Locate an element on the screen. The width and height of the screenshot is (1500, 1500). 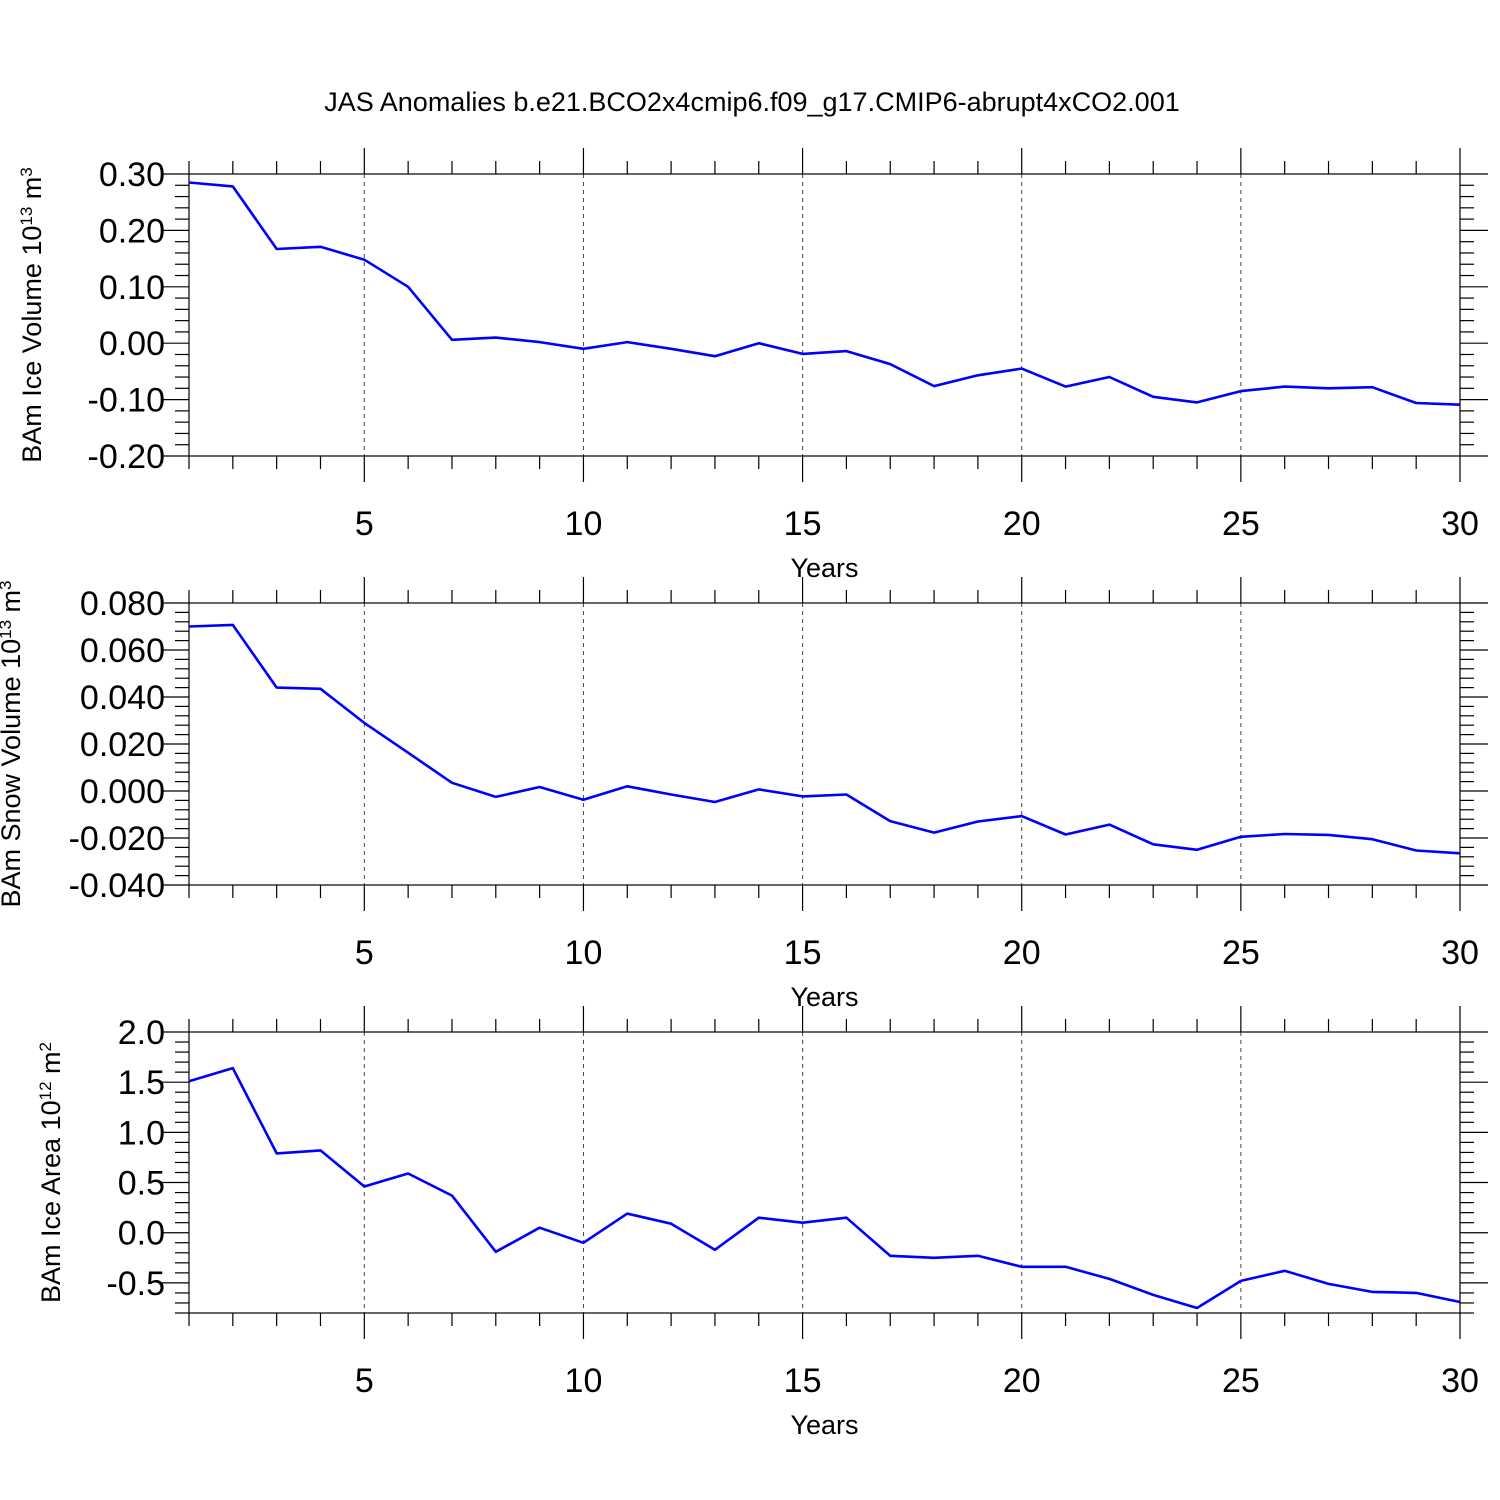
y-tick-label: 0.040 is located at coordinates (122, 698).